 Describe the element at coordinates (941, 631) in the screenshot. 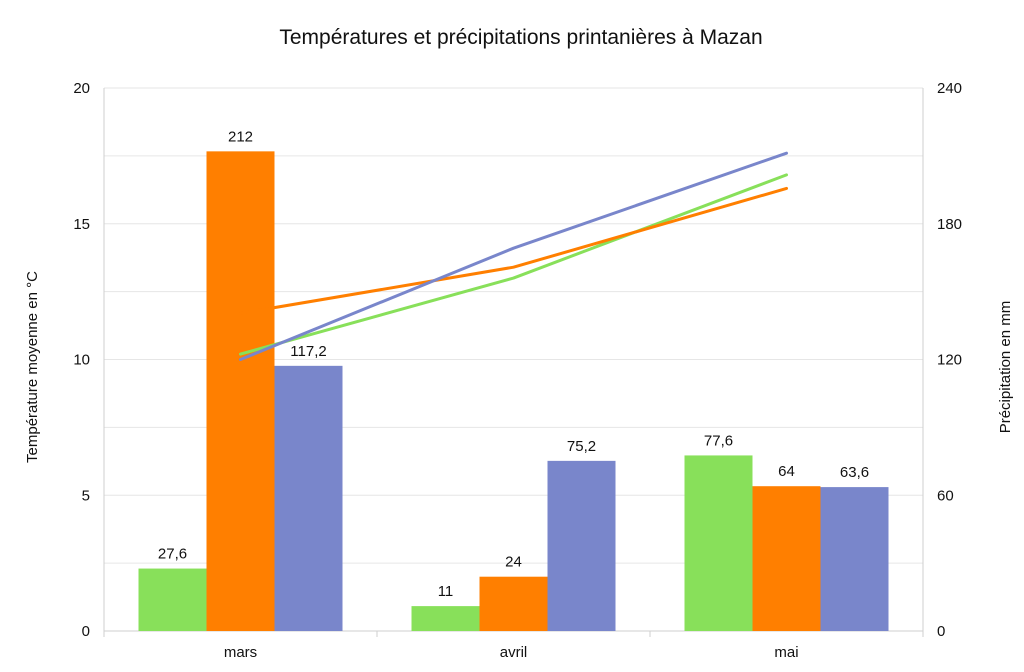

I see `y2-tick-label: 0` at that location.